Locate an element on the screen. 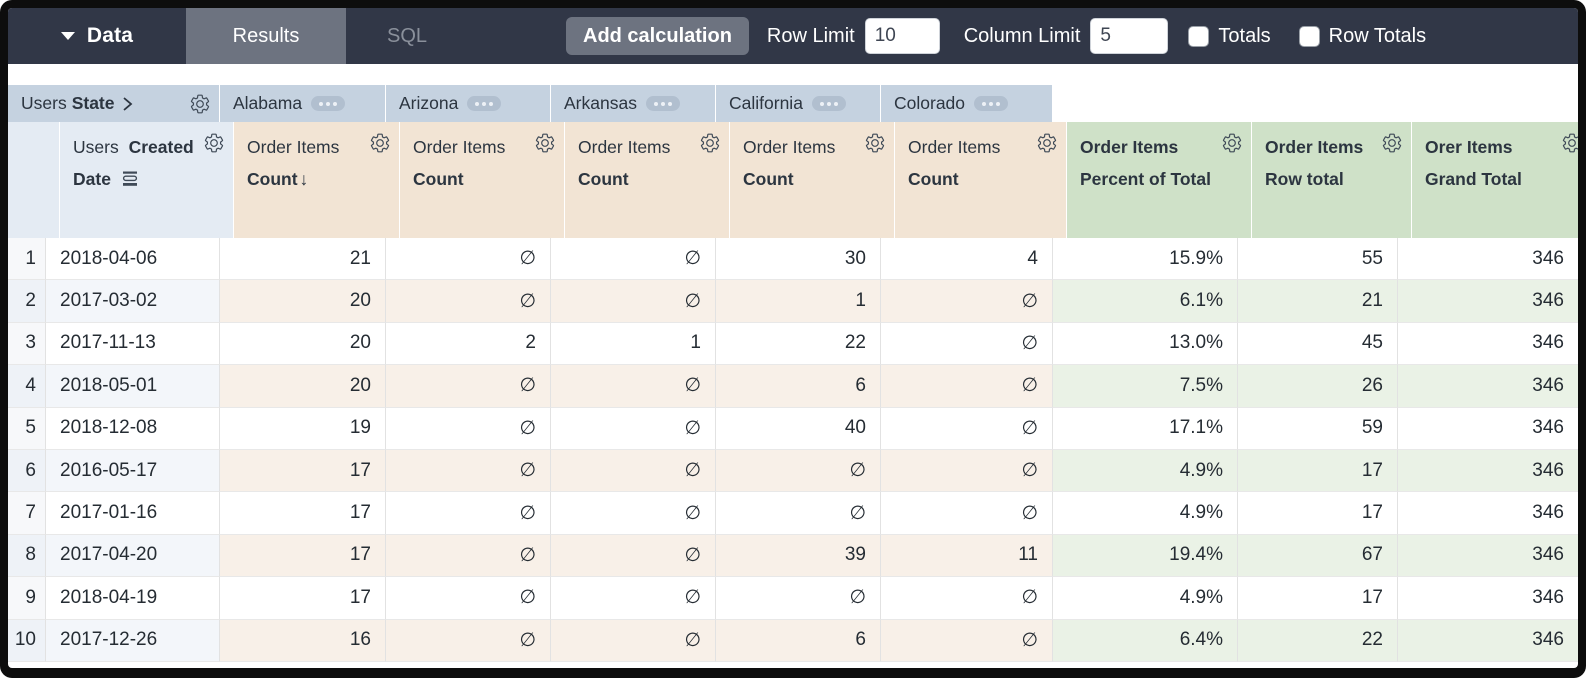 The height and width of the screenshot is (678, 1586). add-calculation-button: Add calculation is located at coordinates (657, 36).